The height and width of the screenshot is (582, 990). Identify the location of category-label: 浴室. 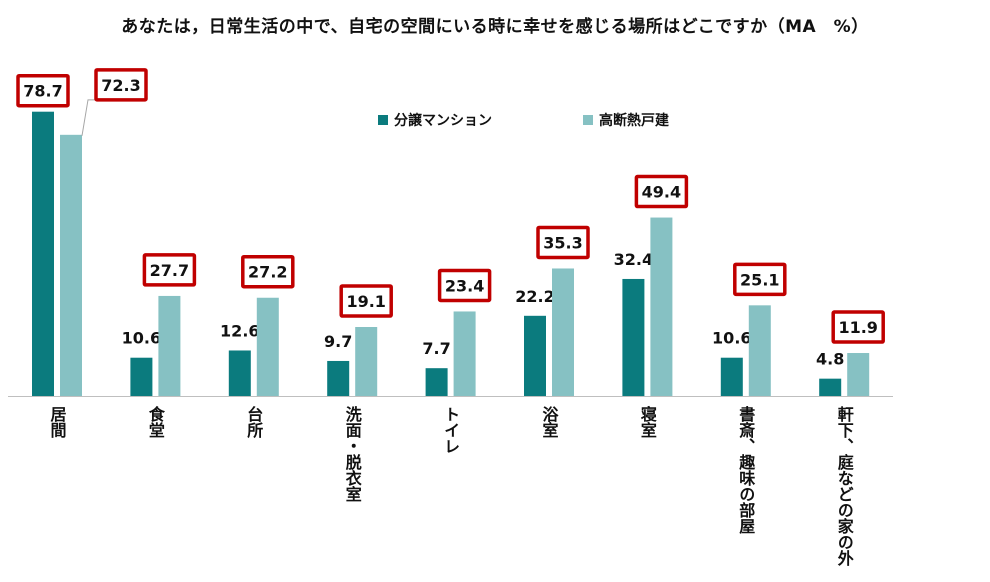
(549, 421).